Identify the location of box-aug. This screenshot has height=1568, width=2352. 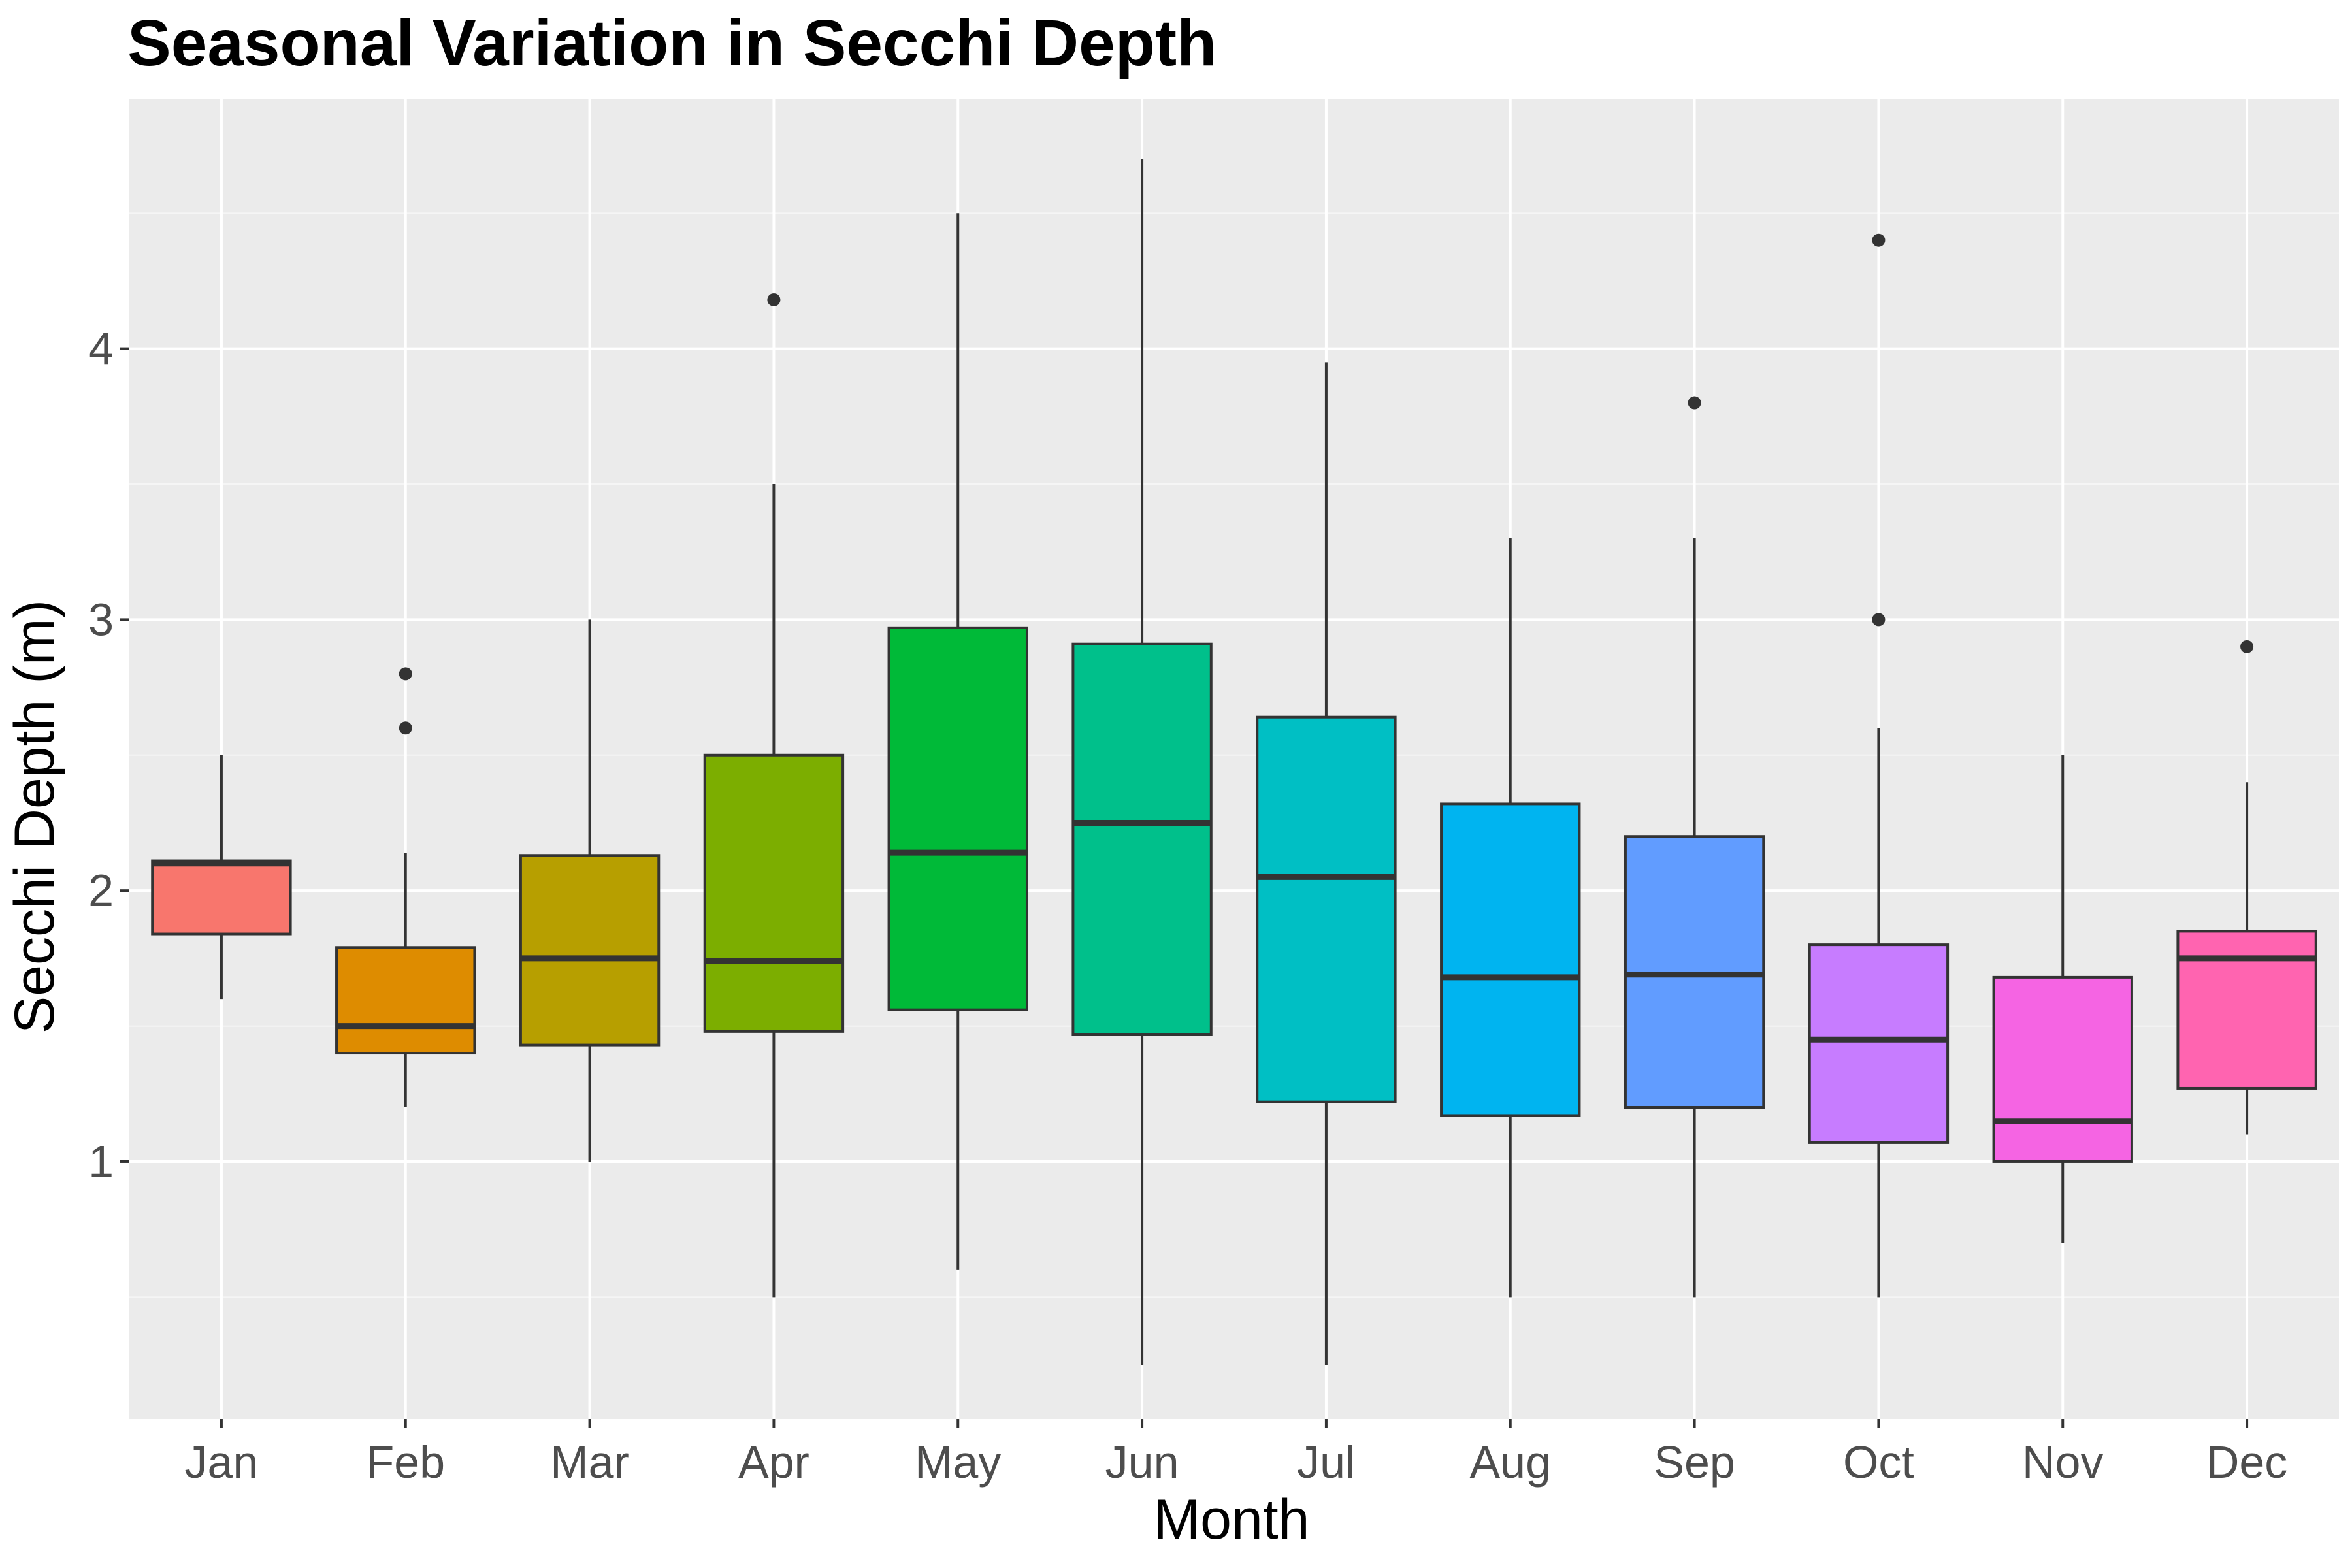
(1510, 918).